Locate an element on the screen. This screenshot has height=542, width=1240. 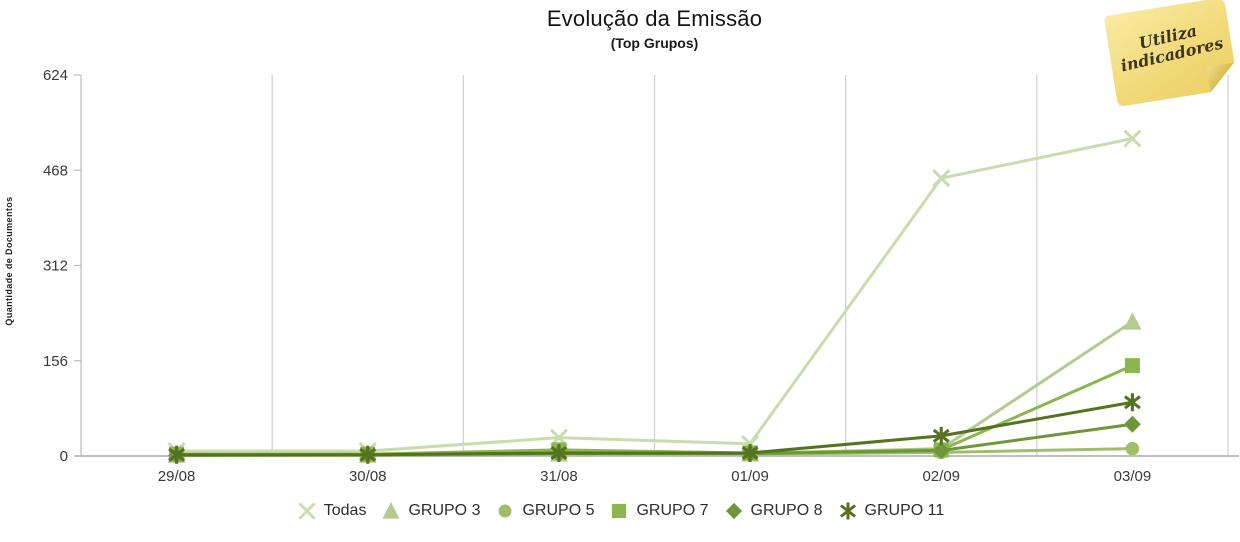
x-legend-icon is located at coordinates (307, 511).